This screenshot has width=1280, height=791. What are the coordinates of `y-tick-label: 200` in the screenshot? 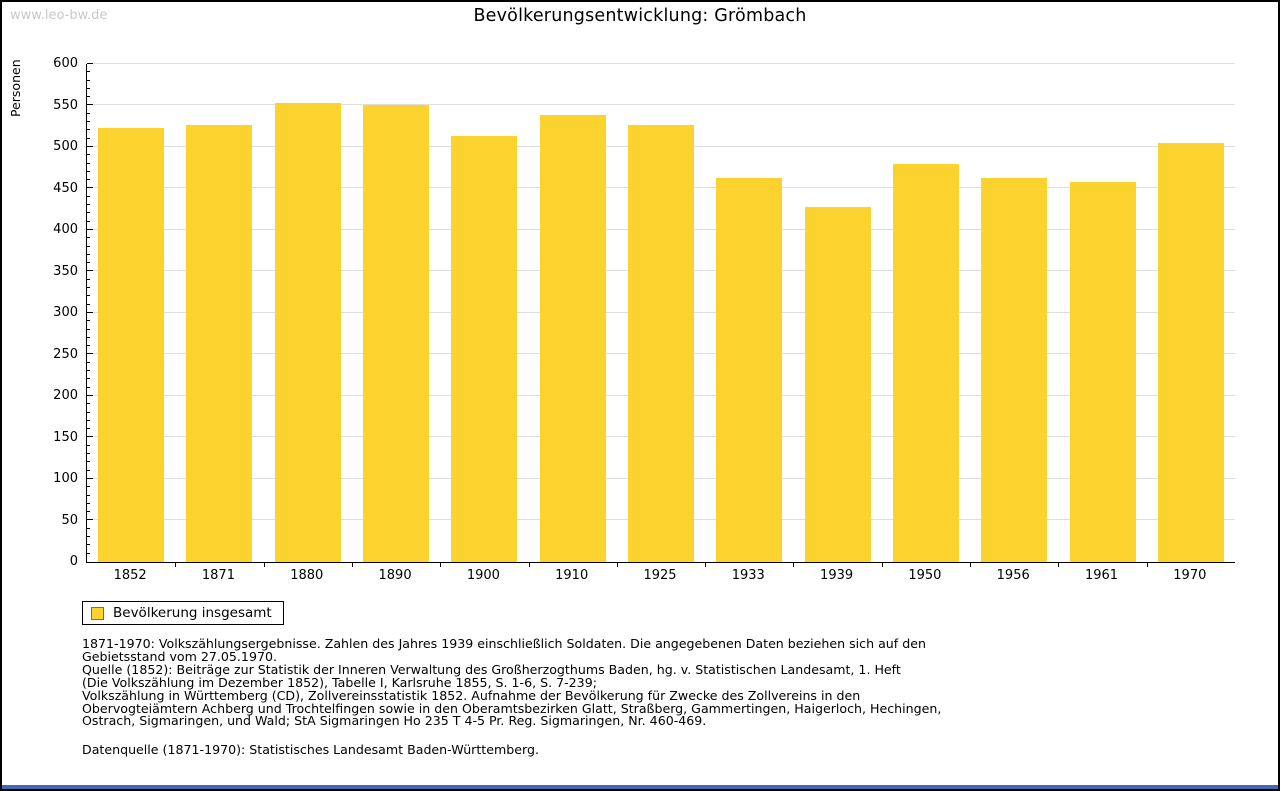 It's located at (65, 395).